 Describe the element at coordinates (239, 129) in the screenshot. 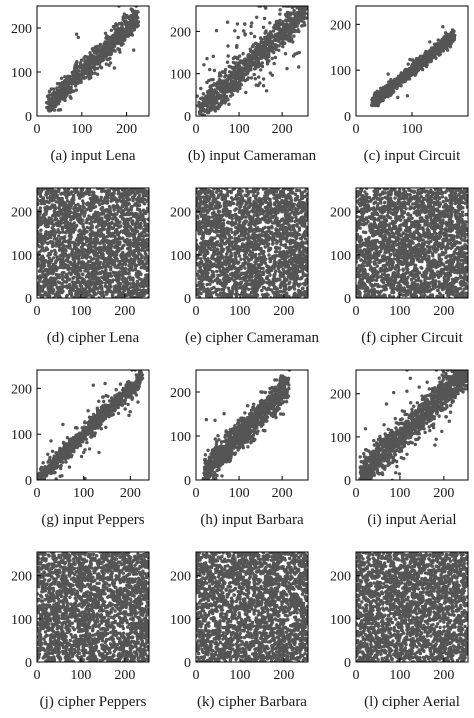

I see `x-tick-label: 100` at that location.